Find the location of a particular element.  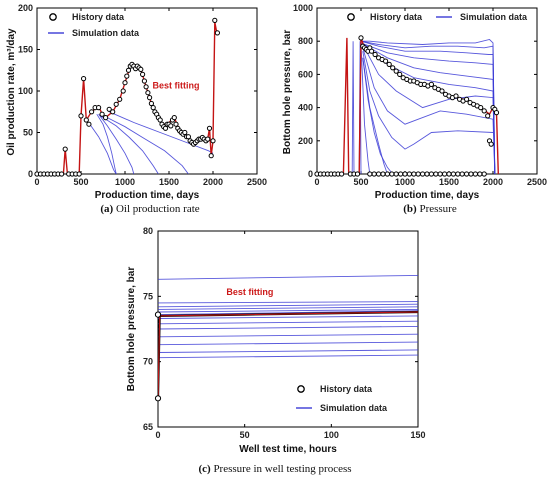

y-tick-label-b: 400 is located at coordinates (305, 108).